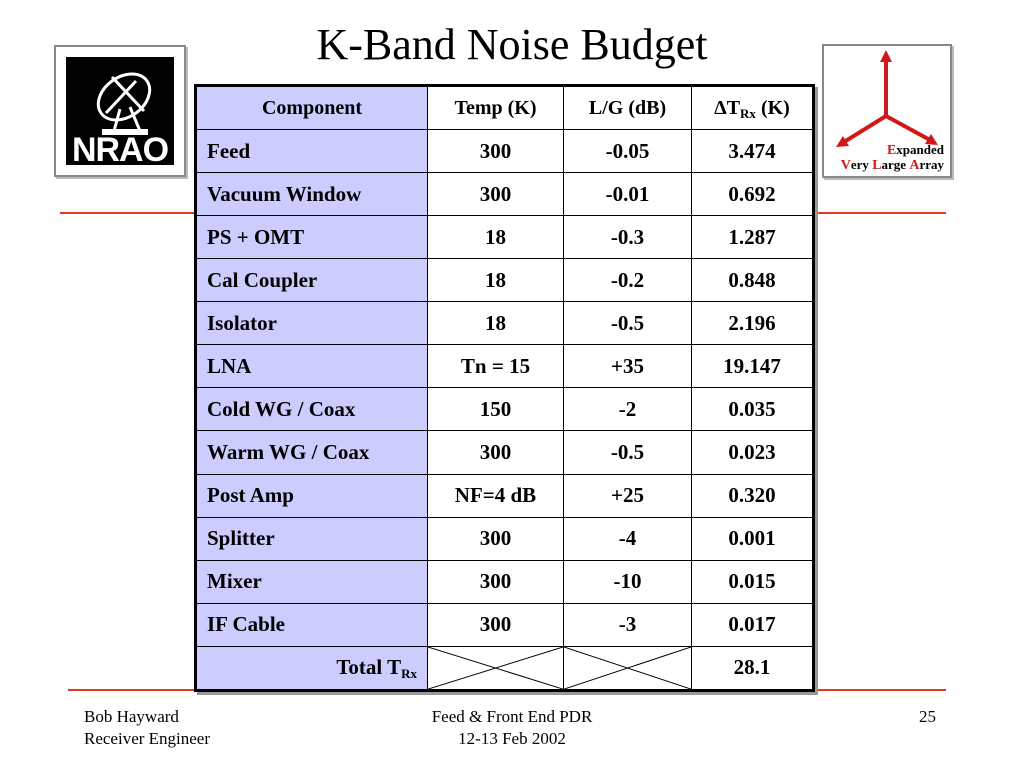 The width and height of the screenshot is (1024, 768). What do you see at coordinates (752, 194) in the screenshot?
I see `delta-trx-cell: 0.692` at bounding box center [752, 194].